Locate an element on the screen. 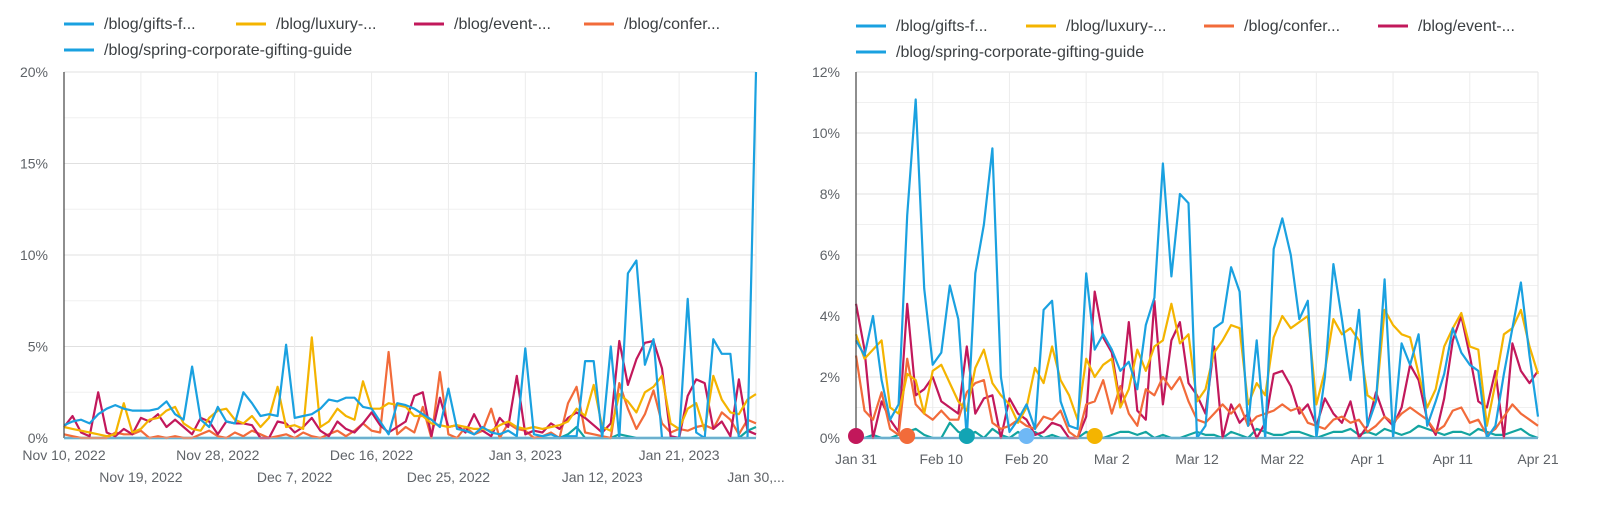 The image size is (1600, 514). x-tick-label: Mar 22 is located at coordinates (1282, 459).